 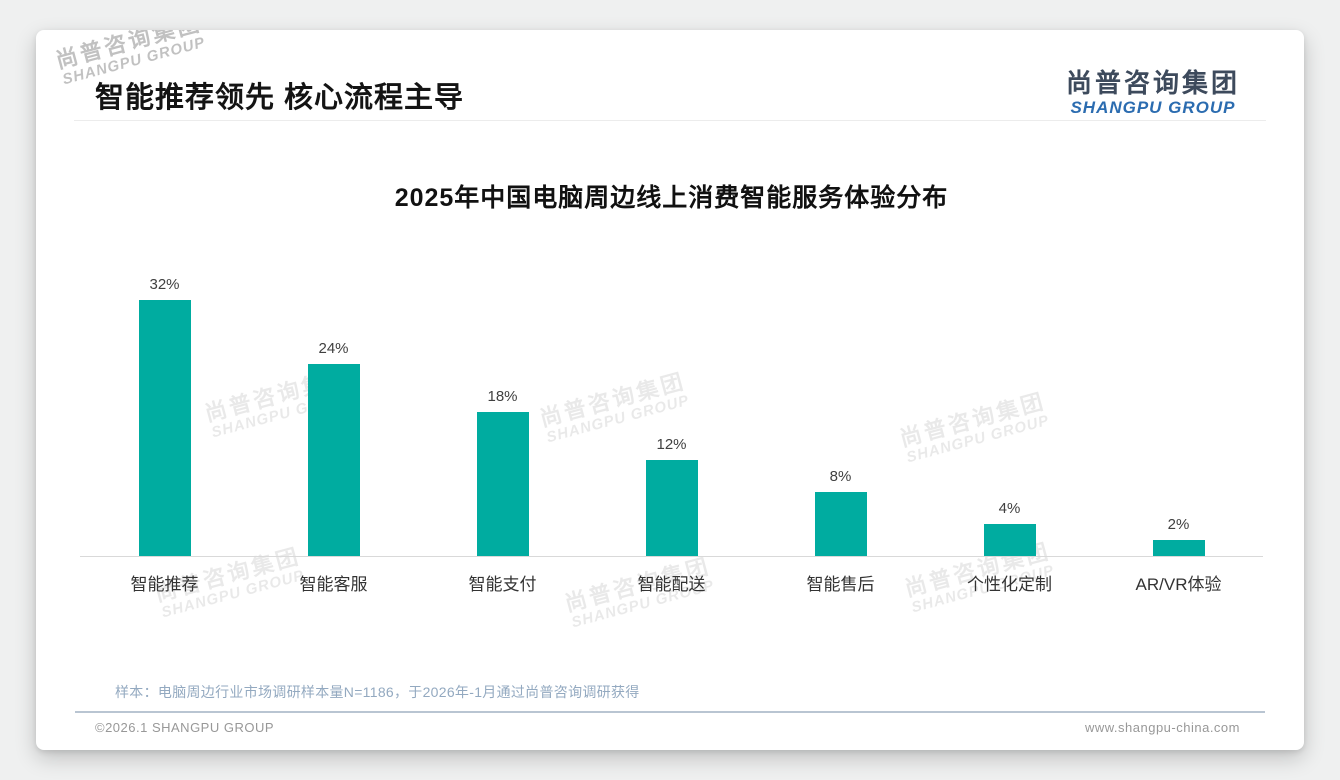 What do you see at coordinates (333, 584) in the screenshot?
I see `category-label: 智能客服` at bounding box center [333, 584].